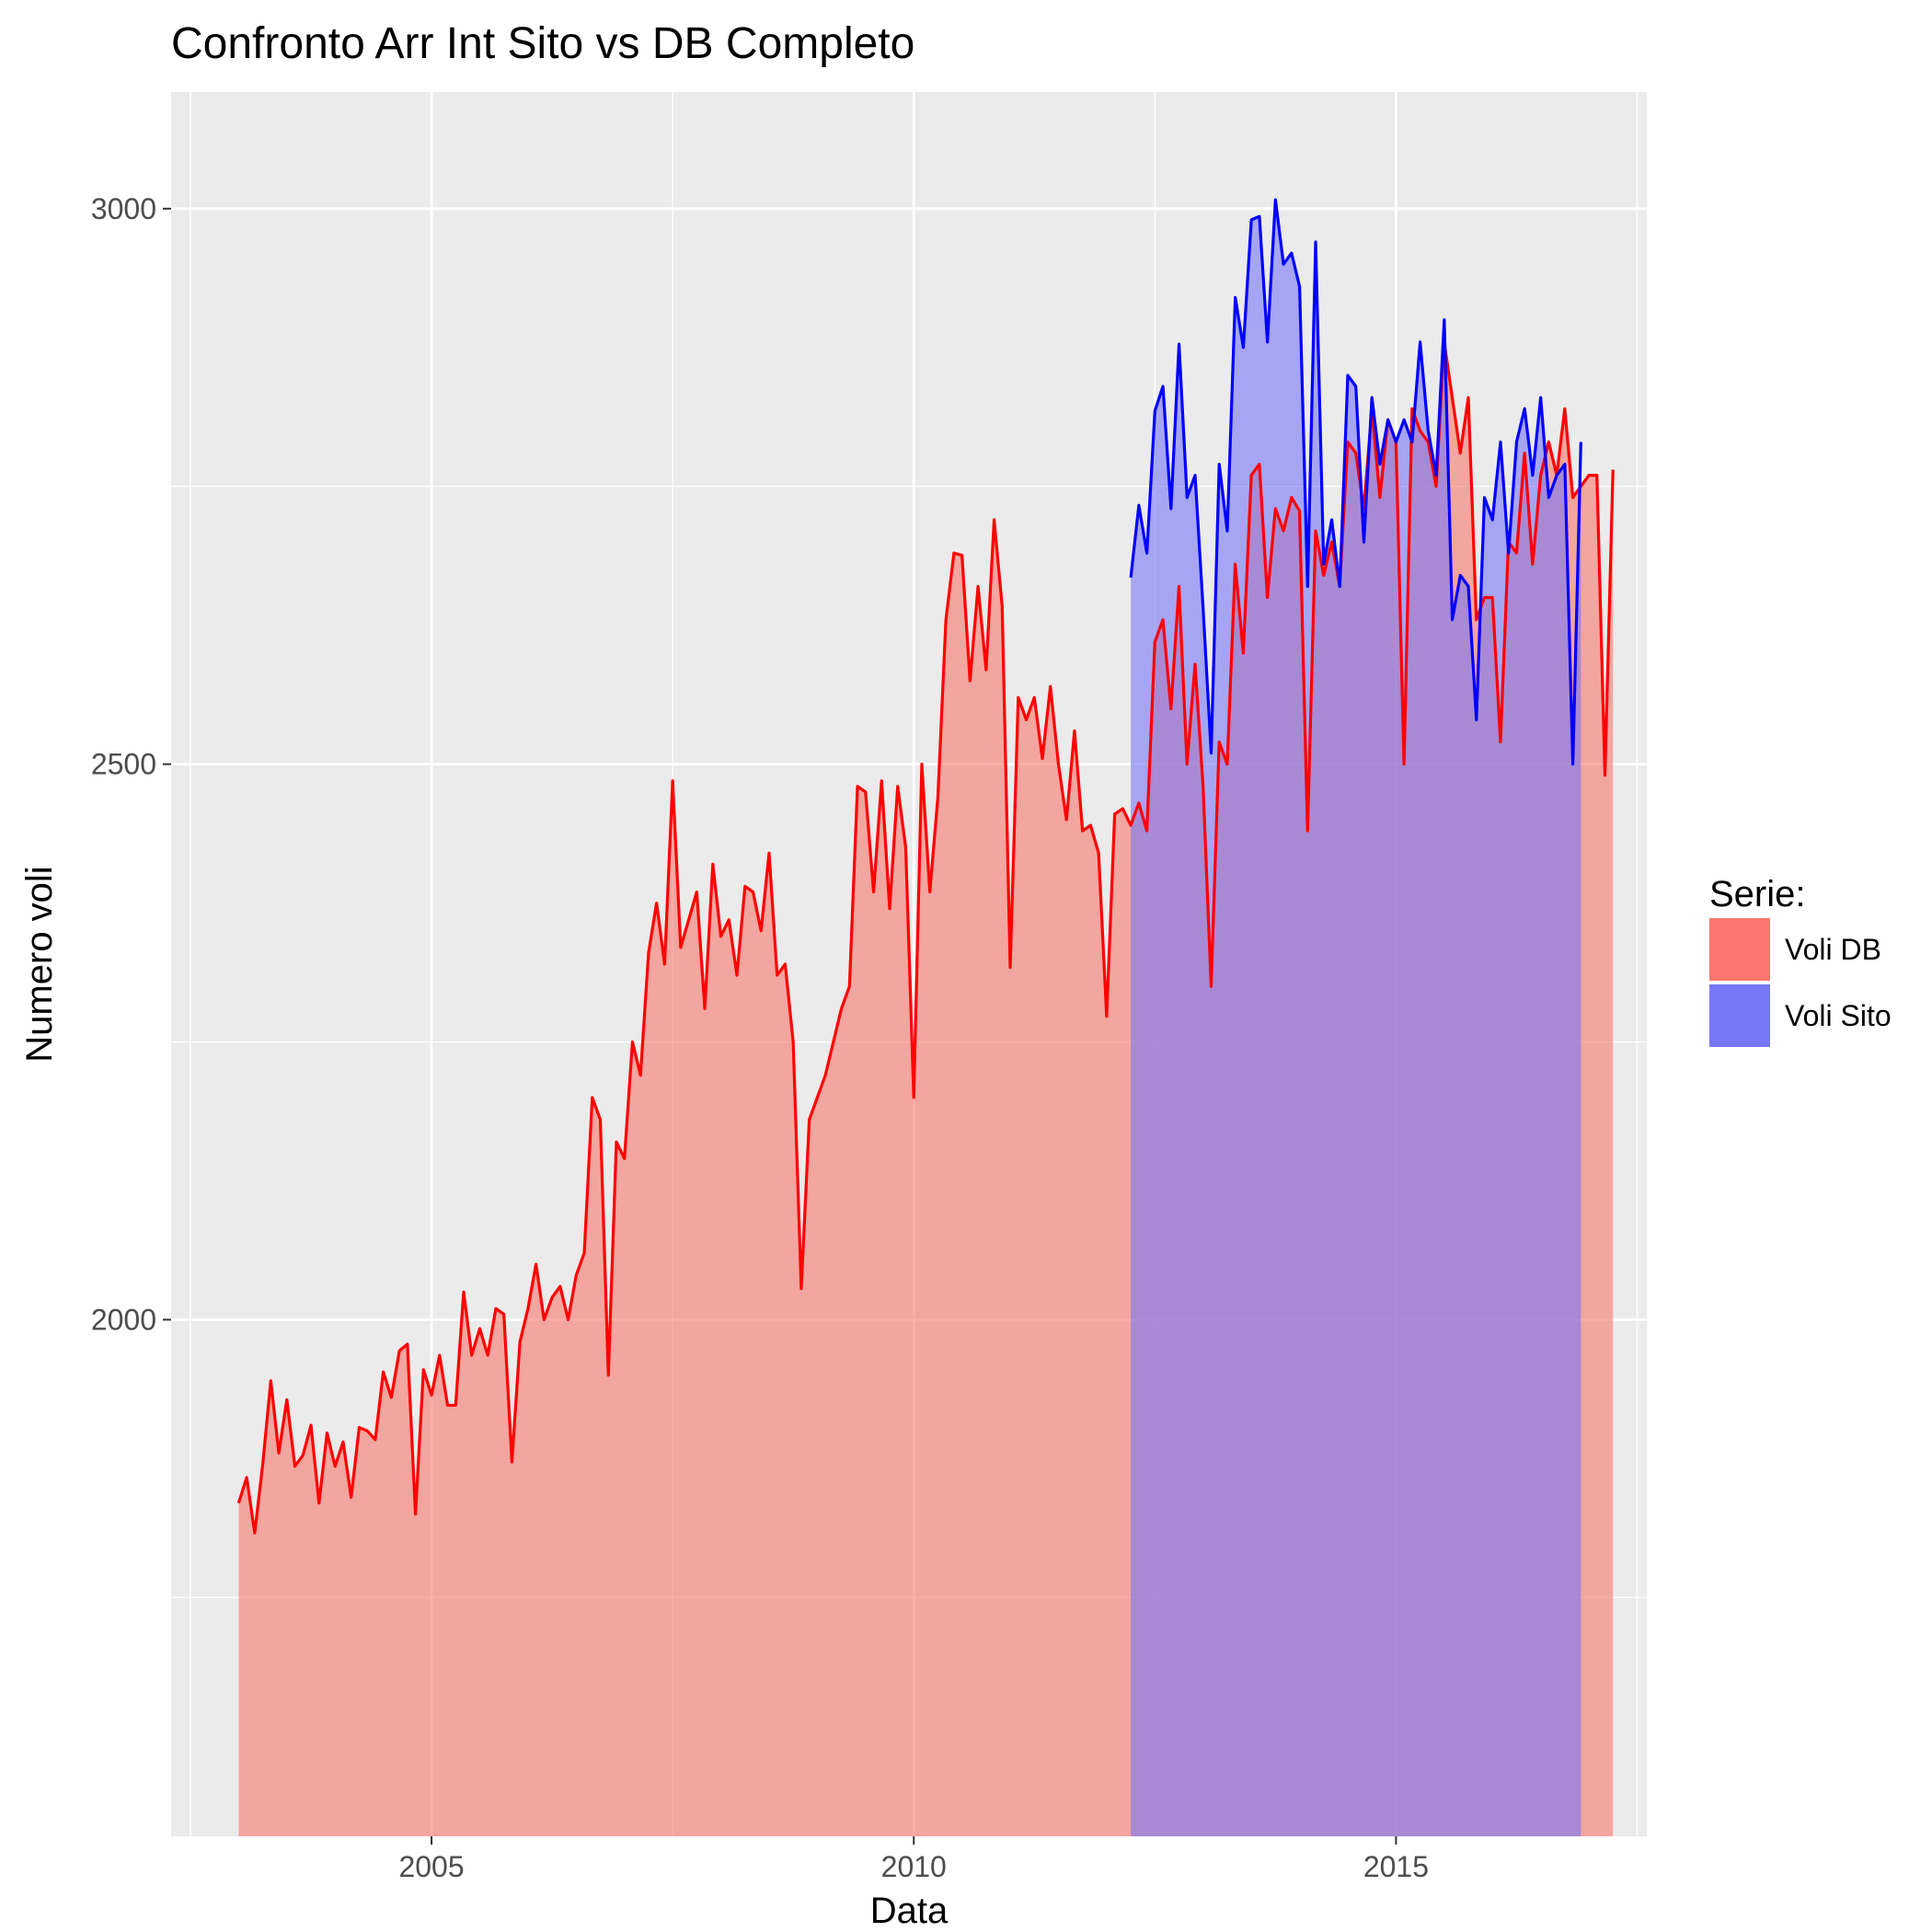 The image size is (1932, 1932). Describe the element at coordinates (123, 764) in the screenshot. I see `y-tick-label: 2500` at that location.